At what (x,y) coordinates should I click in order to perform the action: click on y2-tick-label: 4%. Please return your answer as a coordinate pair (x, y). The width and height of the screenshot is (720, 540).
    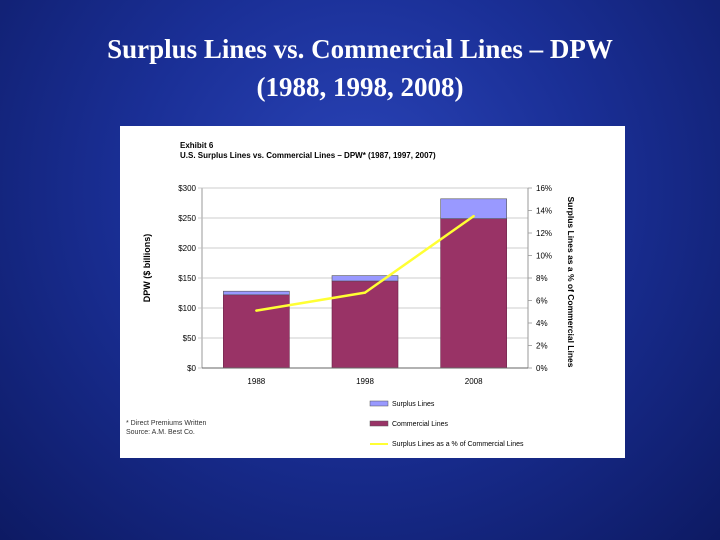
    Looking at the image, I should click on (542, 323).